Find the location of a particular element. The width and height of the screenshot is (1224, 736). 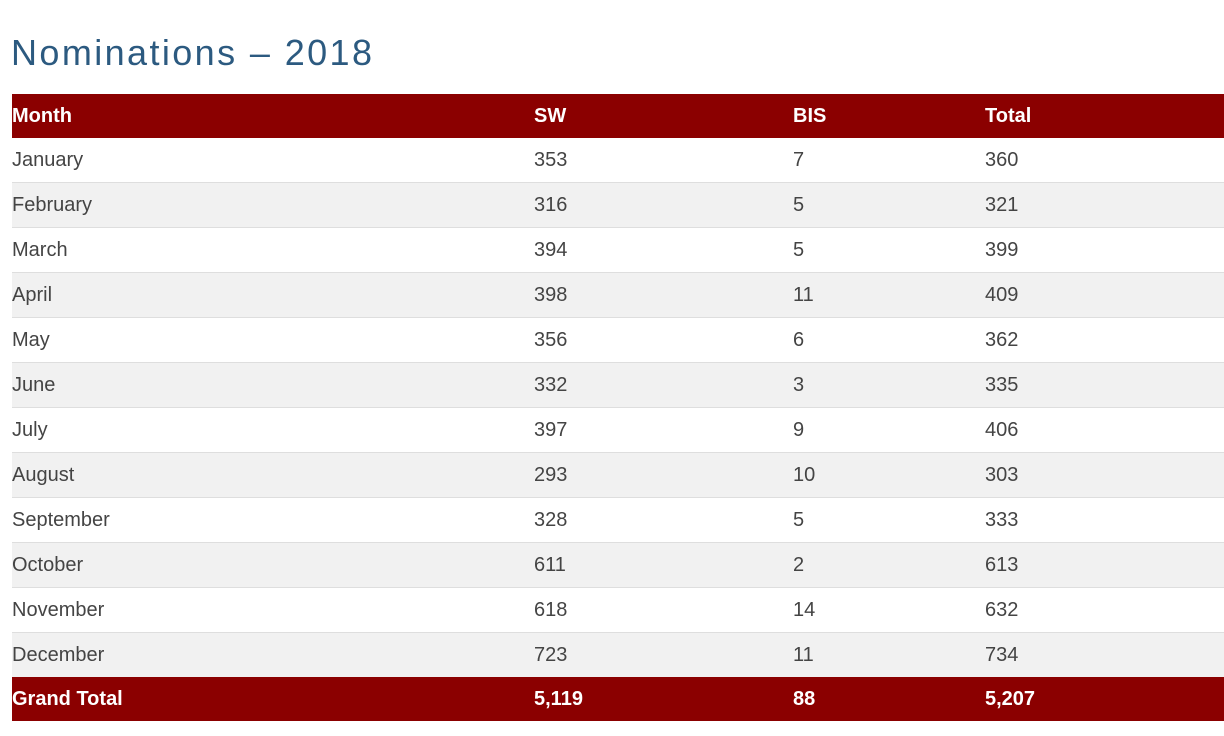

cell-sw: 316 is located at coordinates (663, 205).